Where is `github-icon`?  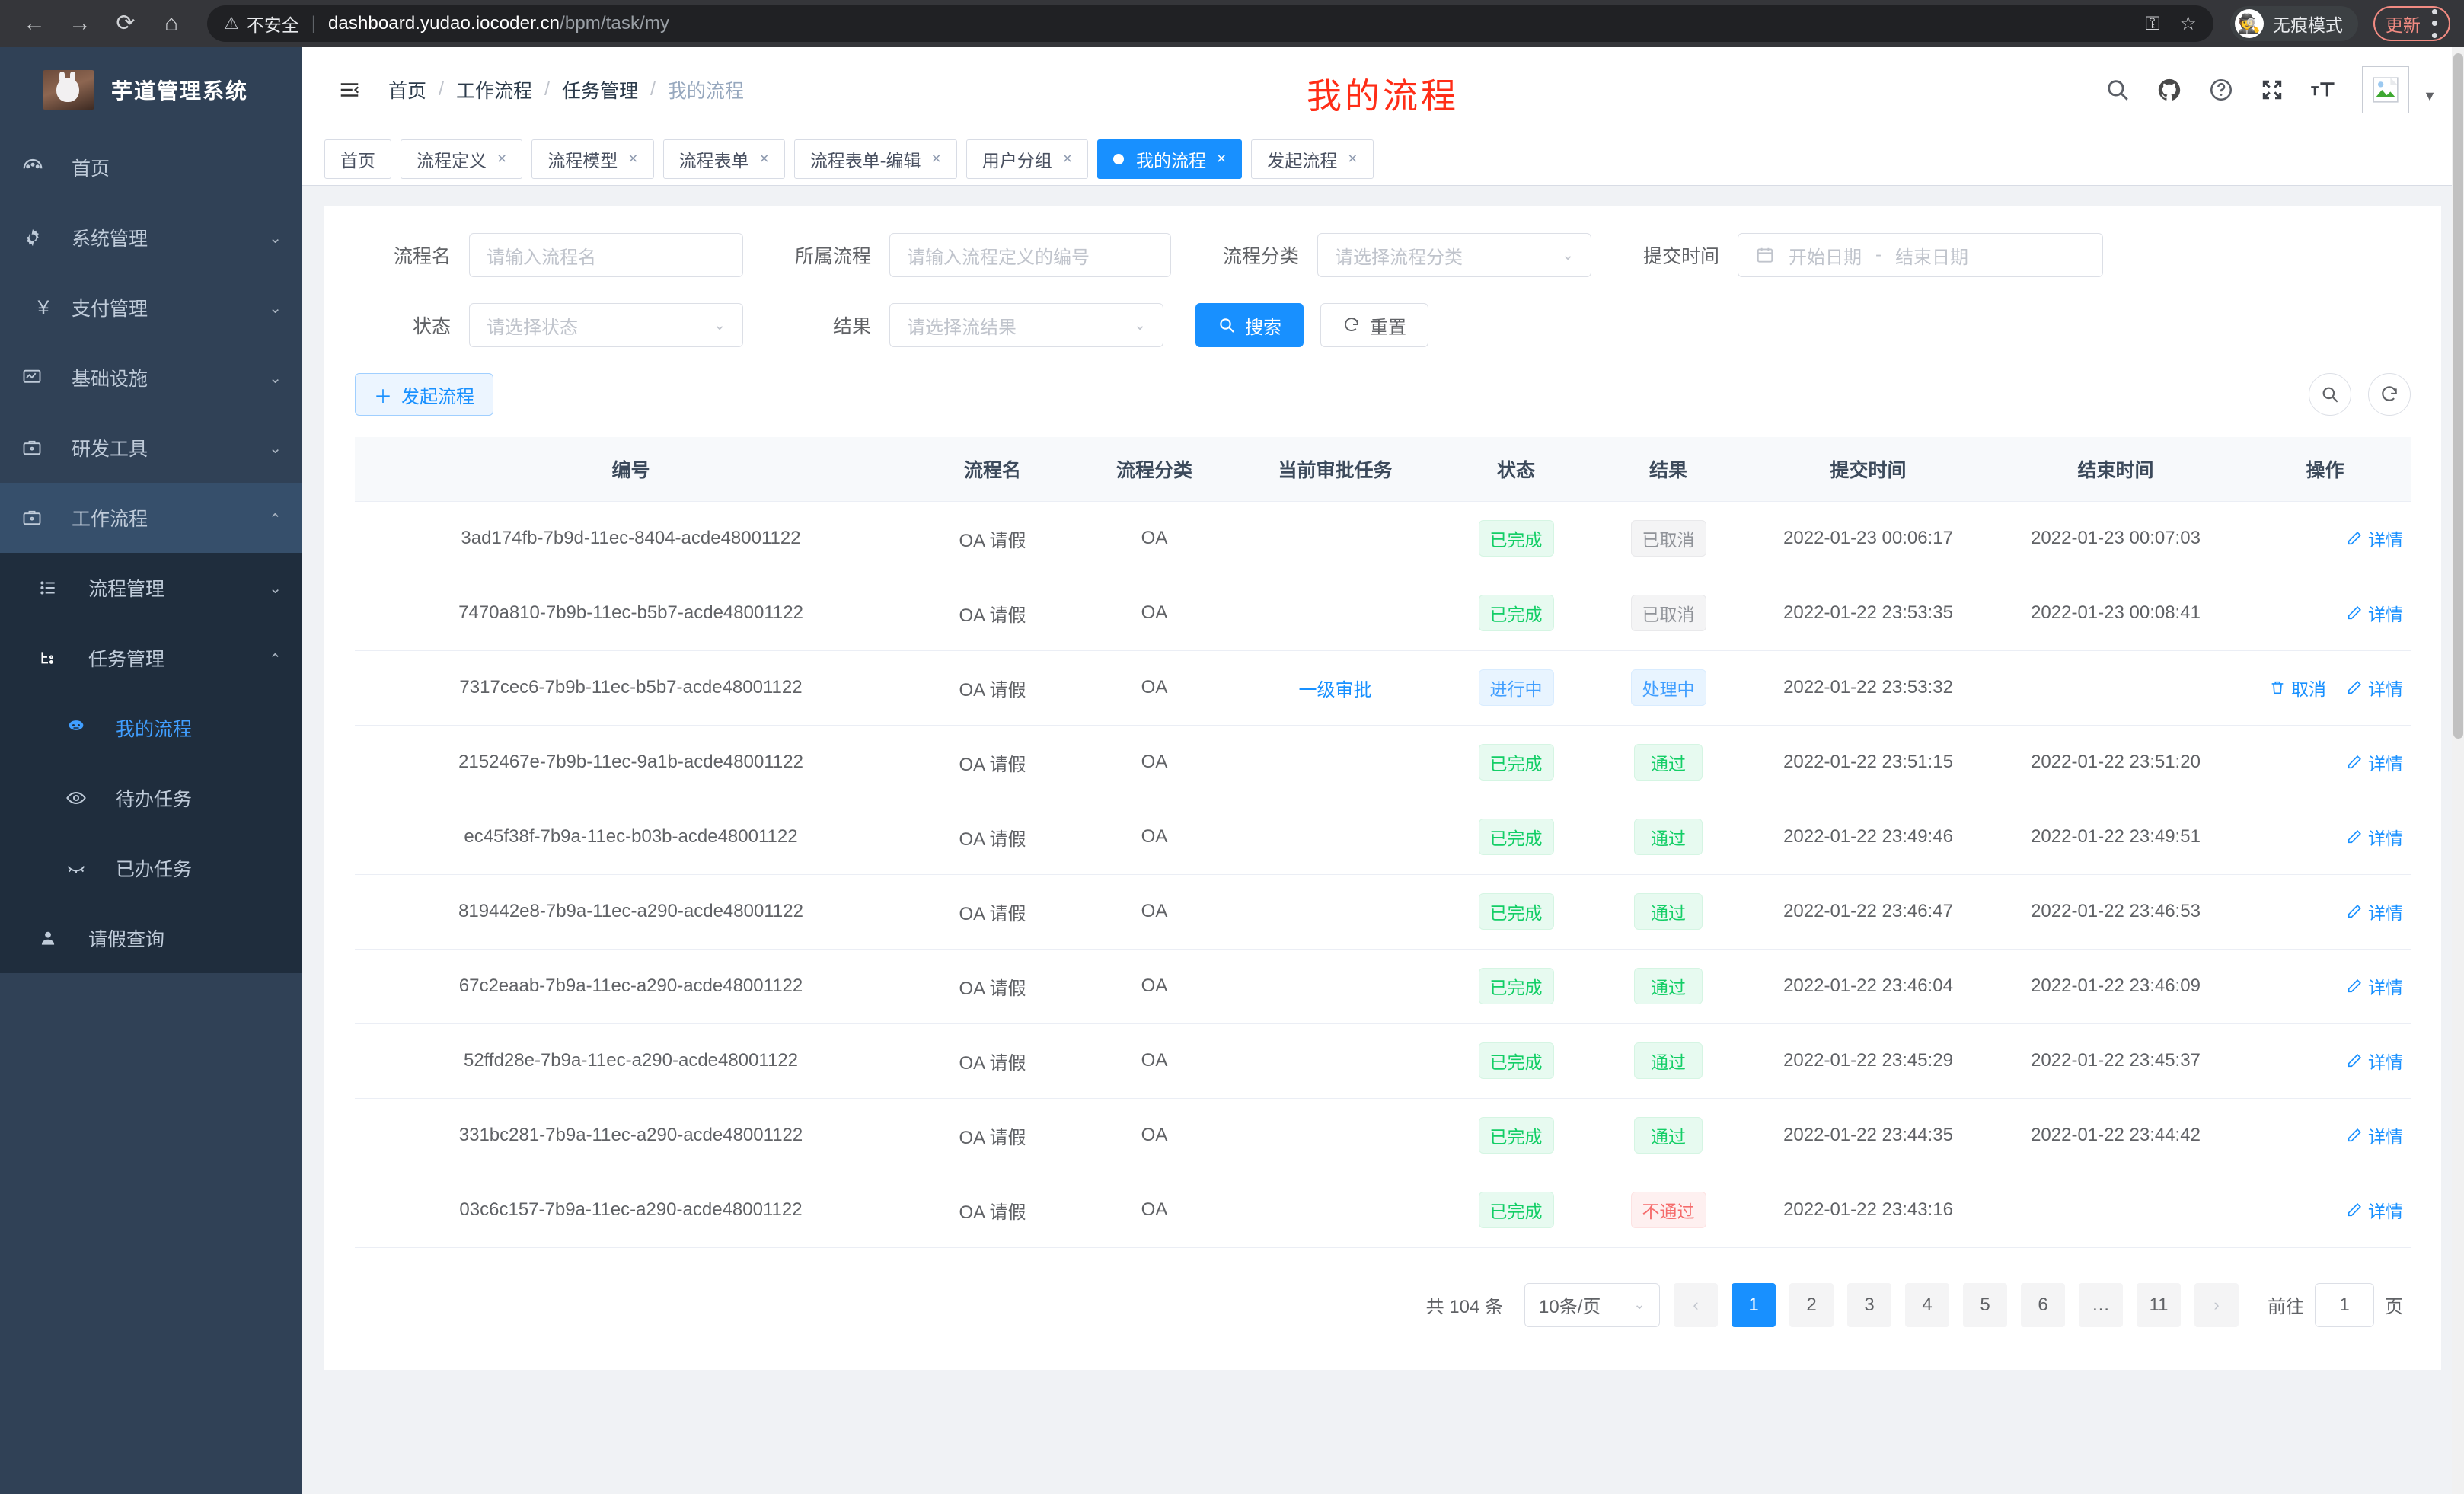
github-icon is located at coordinates (2169, 90).